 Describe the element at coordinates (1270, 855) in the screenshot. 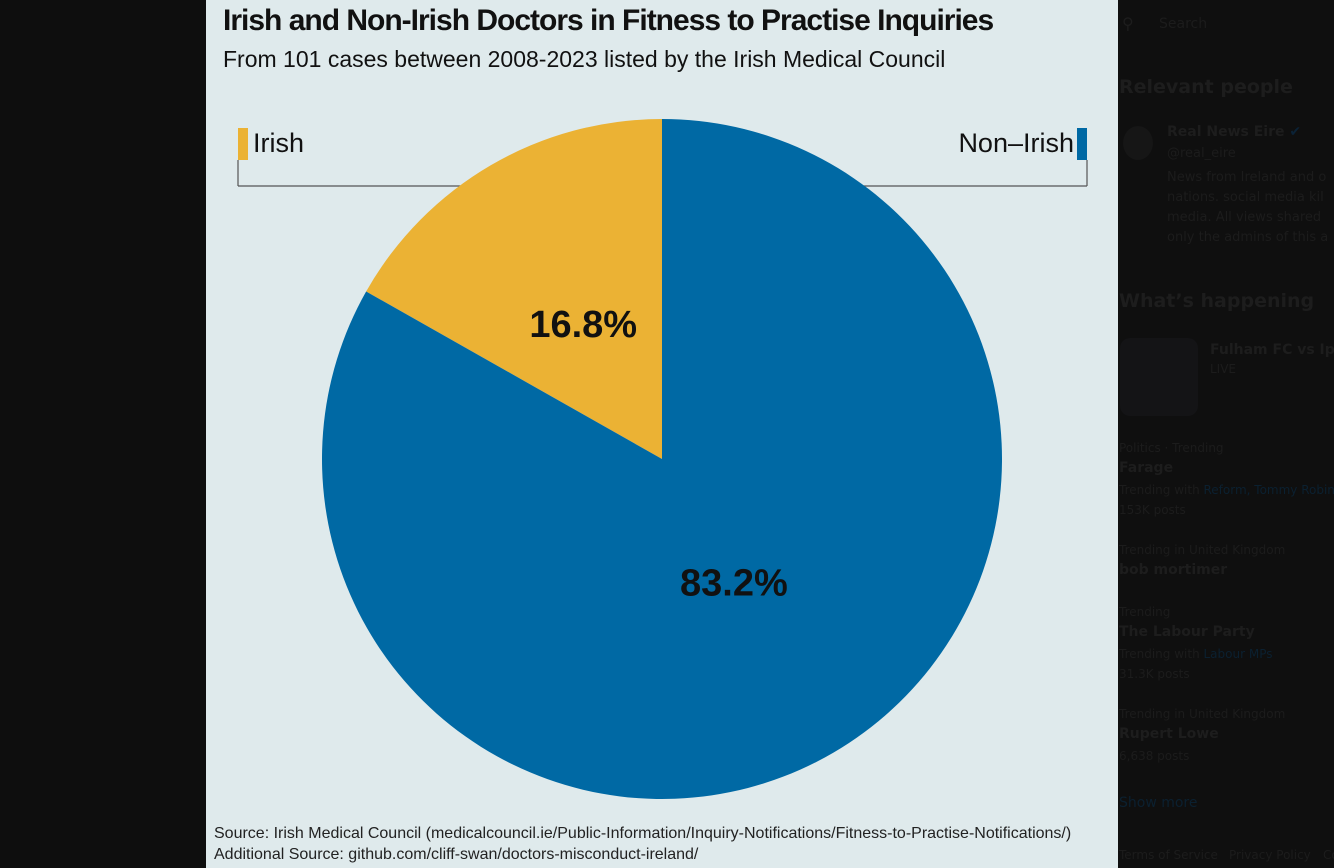

I see `footer-link: Privacy Policy` at that location.